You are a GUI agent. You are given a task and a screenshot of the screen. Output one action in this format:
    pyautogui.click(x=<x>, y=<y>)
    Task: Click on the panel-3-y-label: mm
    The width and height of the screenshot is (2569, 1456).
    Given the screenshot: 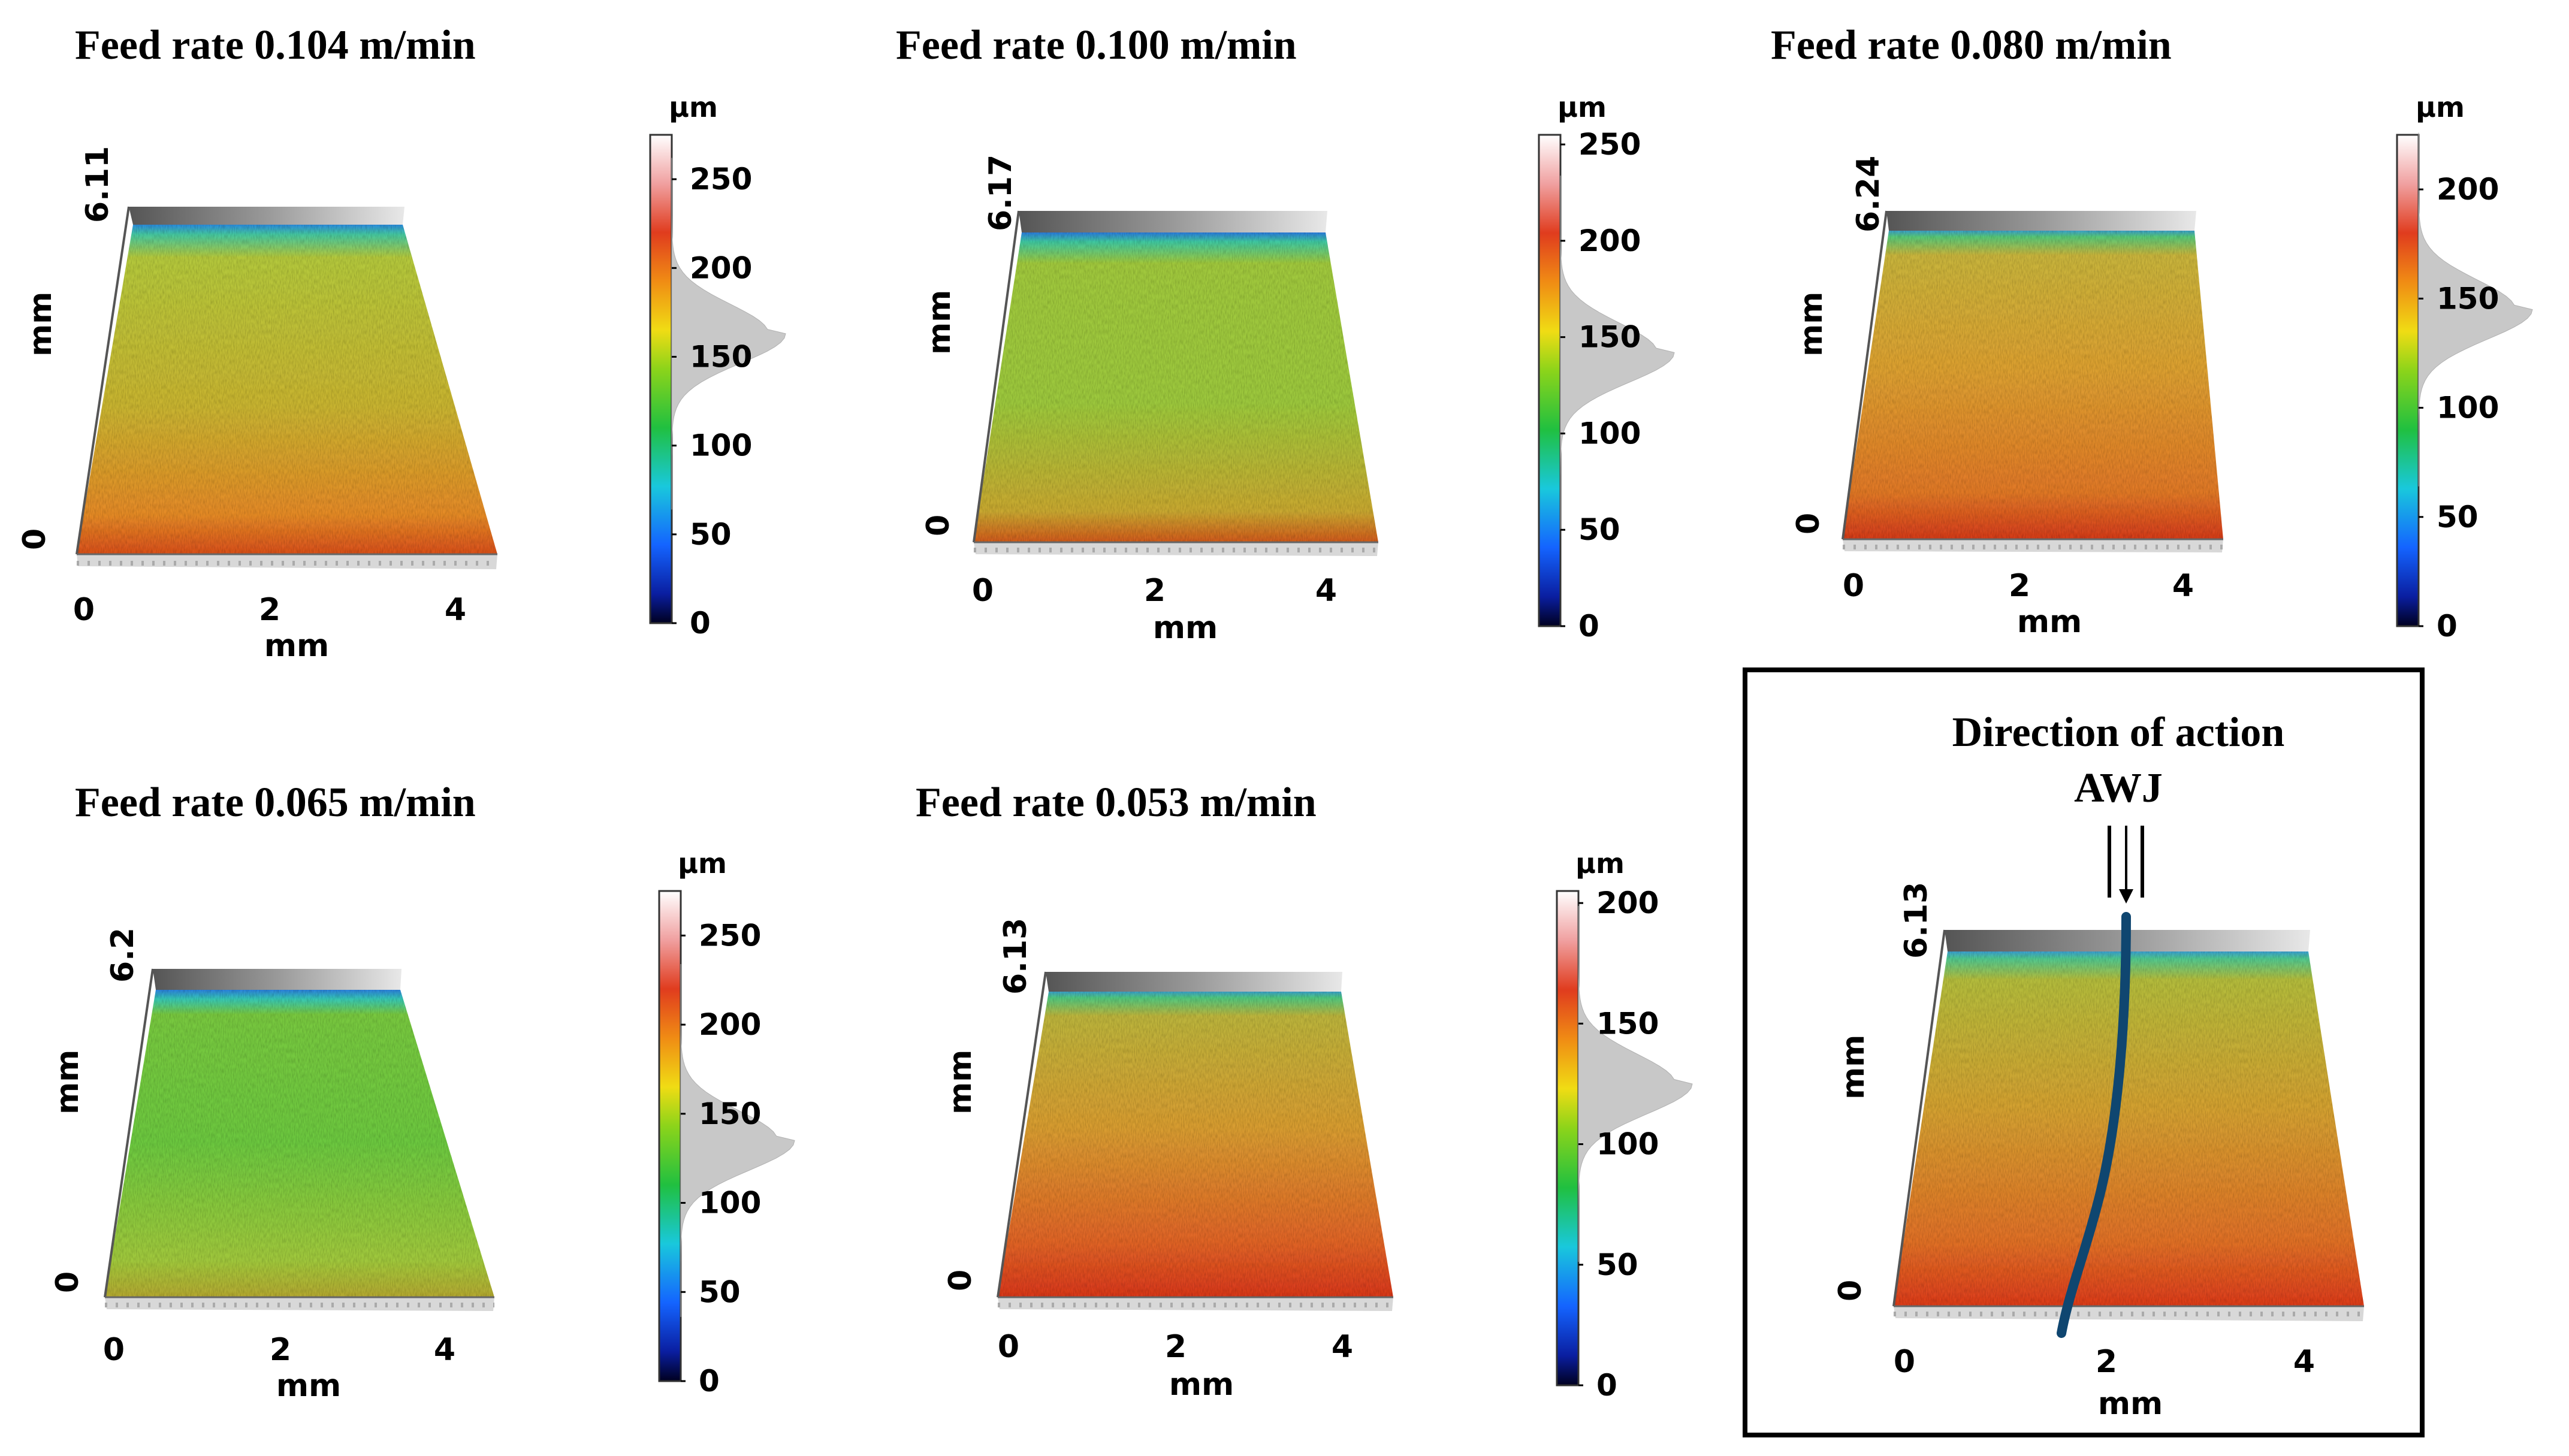 What is the action you would take?
    pyautogui.click(x=1812, y=325)
    